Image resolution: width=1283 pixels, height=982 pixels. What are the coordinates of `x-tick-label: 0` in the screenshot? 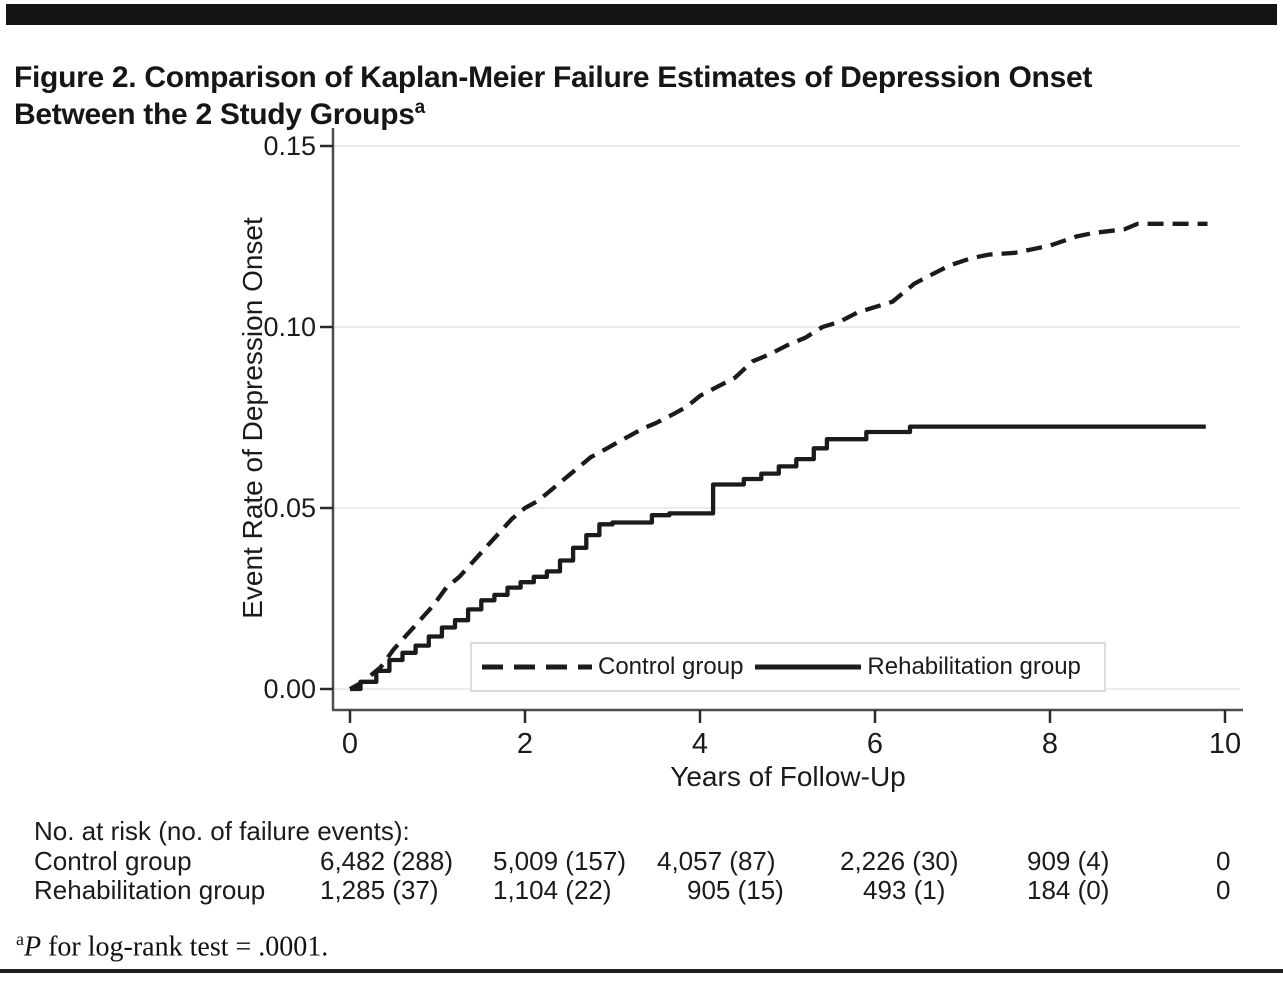 It's located at (350, 744).